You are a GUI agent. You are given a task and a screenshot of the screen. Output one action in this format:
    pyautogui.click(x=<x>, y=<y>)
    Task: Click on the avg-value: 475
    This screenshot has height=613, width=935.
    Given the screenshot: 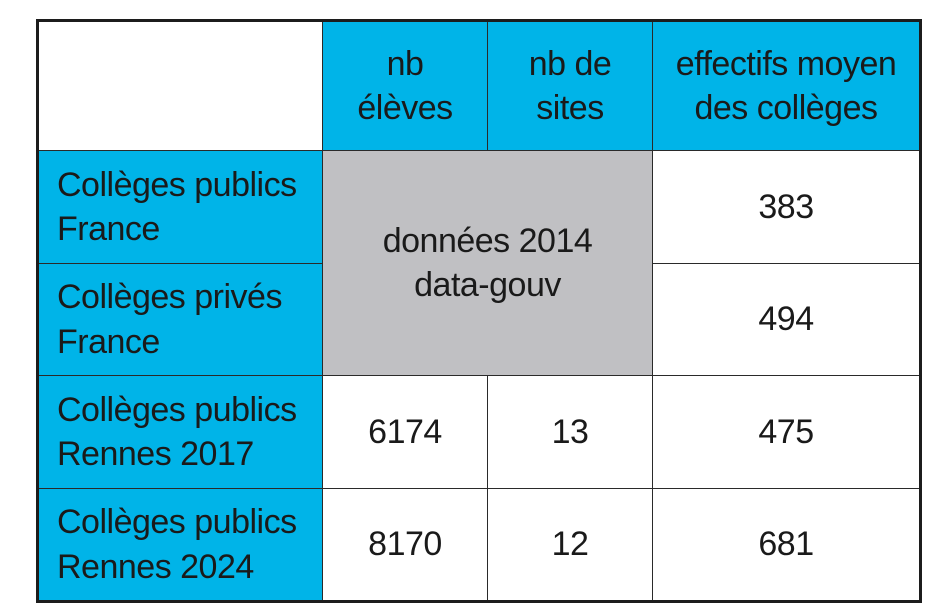 What is the action you would take?
    pyautogui.click(x=786, y=432)
    